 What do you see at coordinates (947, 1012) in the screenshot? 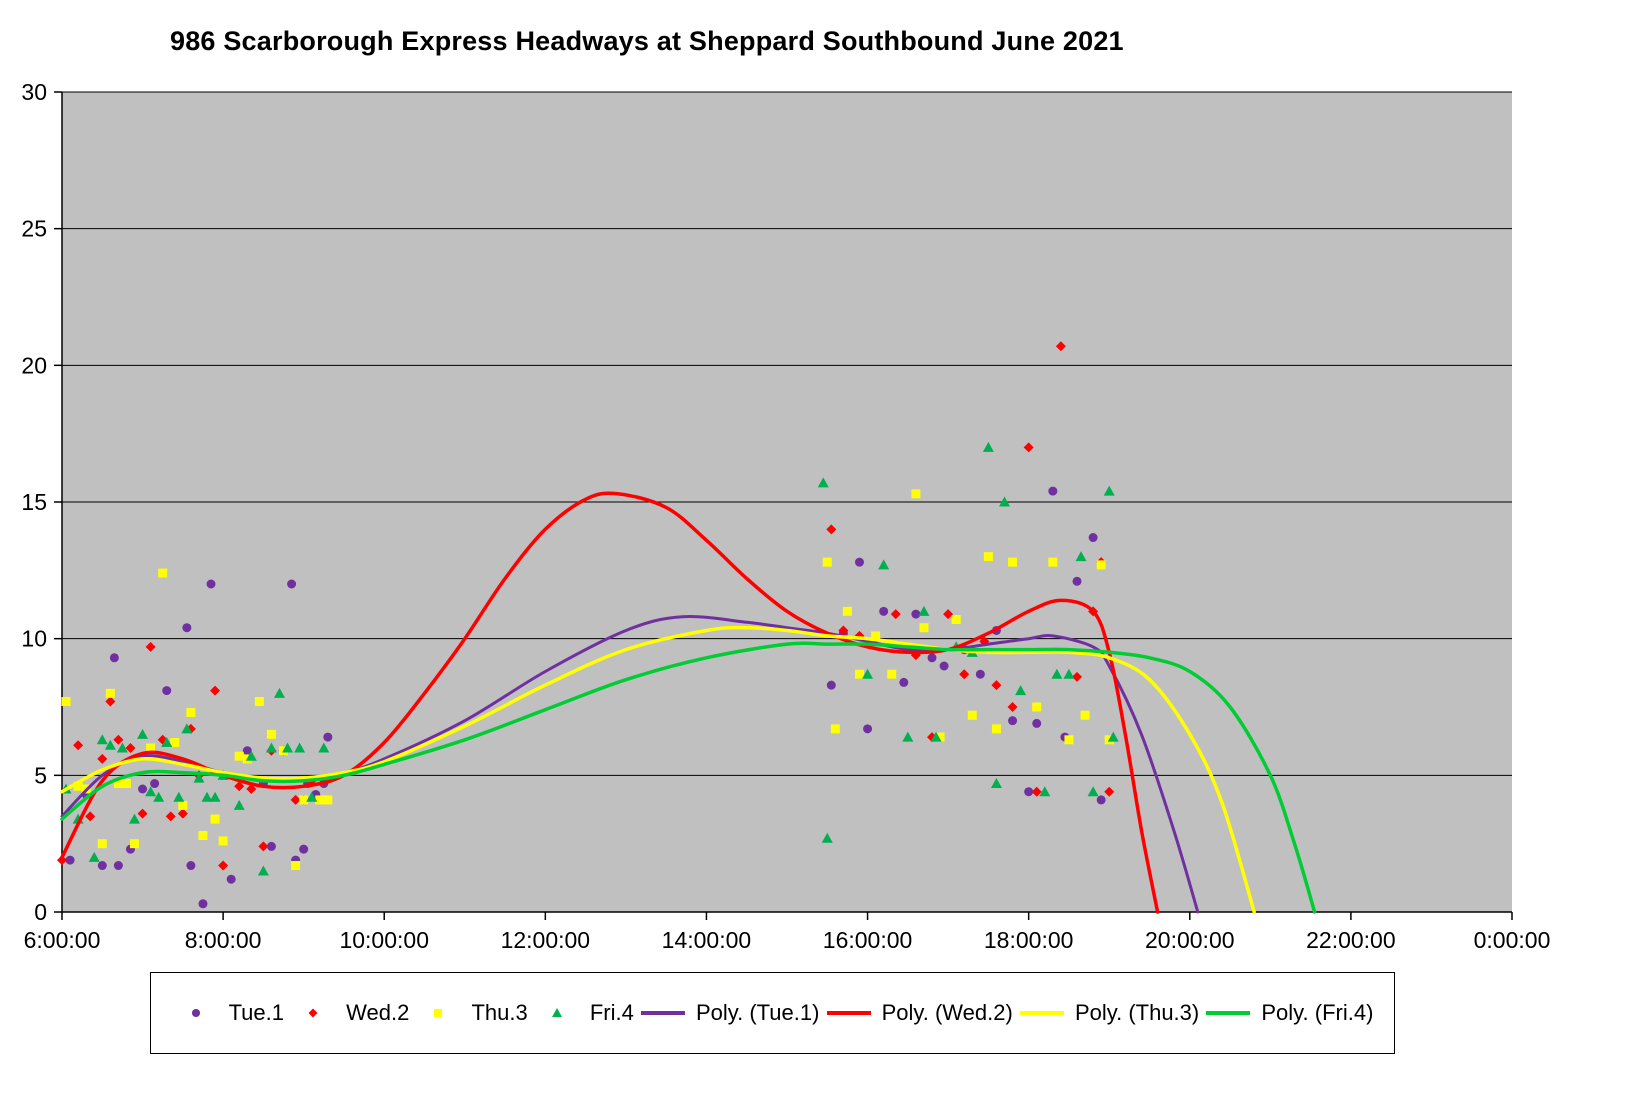
I see `legend-label: Poly. (Wed.2)` at bounding box center [947, 1012].